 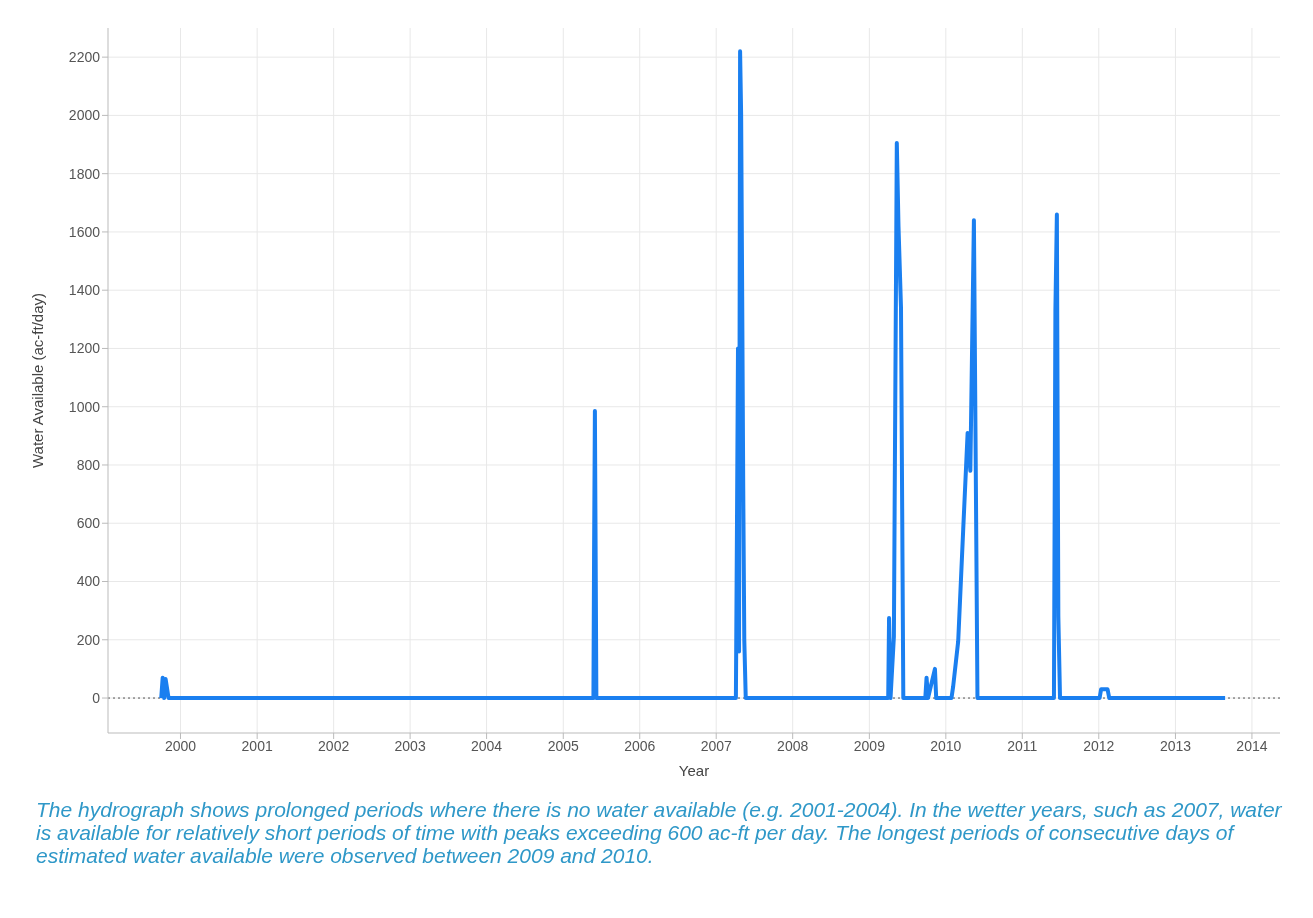 I want to click on y-tick-label: 2000, so click(x=84, y=115).